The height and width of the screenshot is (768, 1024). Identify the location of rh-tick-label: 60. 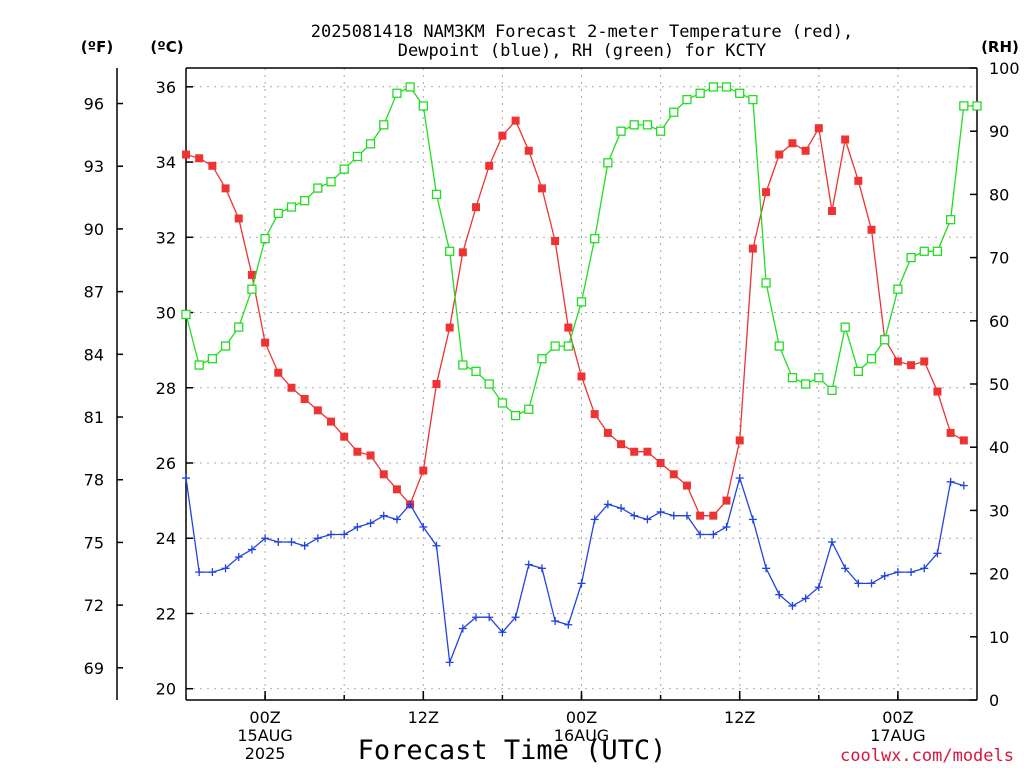
(999, 321).